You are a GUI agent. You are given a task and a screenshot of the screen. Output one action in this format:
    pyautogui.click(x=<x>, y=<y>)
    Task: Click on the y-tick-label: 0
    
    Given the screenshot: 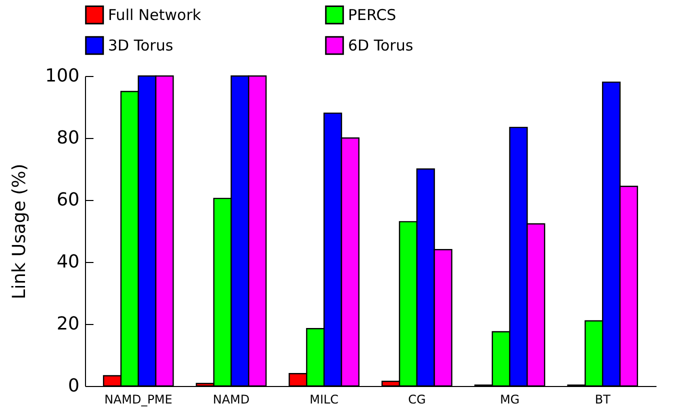 What is the action you would take?
    pyautogui.click(x=74, y=386)
    